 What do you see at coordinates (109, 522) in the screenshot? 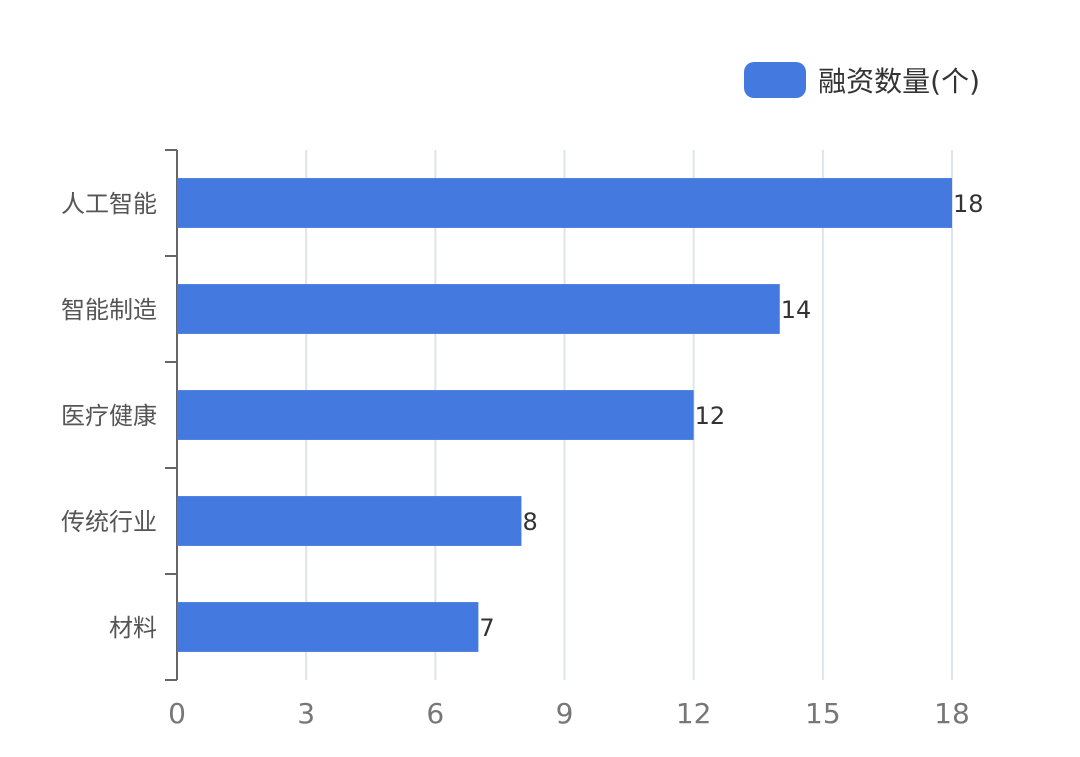
I see `category-label: 传统行业` at bounding box center [109, 522].